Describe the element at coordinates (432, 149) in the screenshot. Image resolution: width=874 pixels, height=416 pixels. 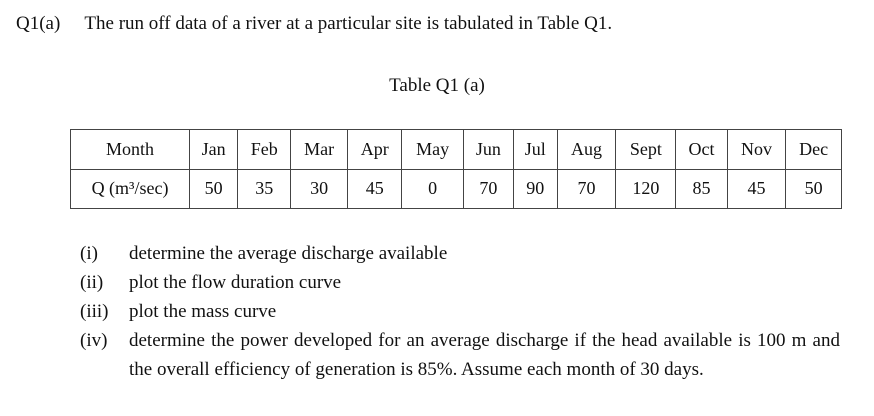
I see `month-cell: May` at that location.